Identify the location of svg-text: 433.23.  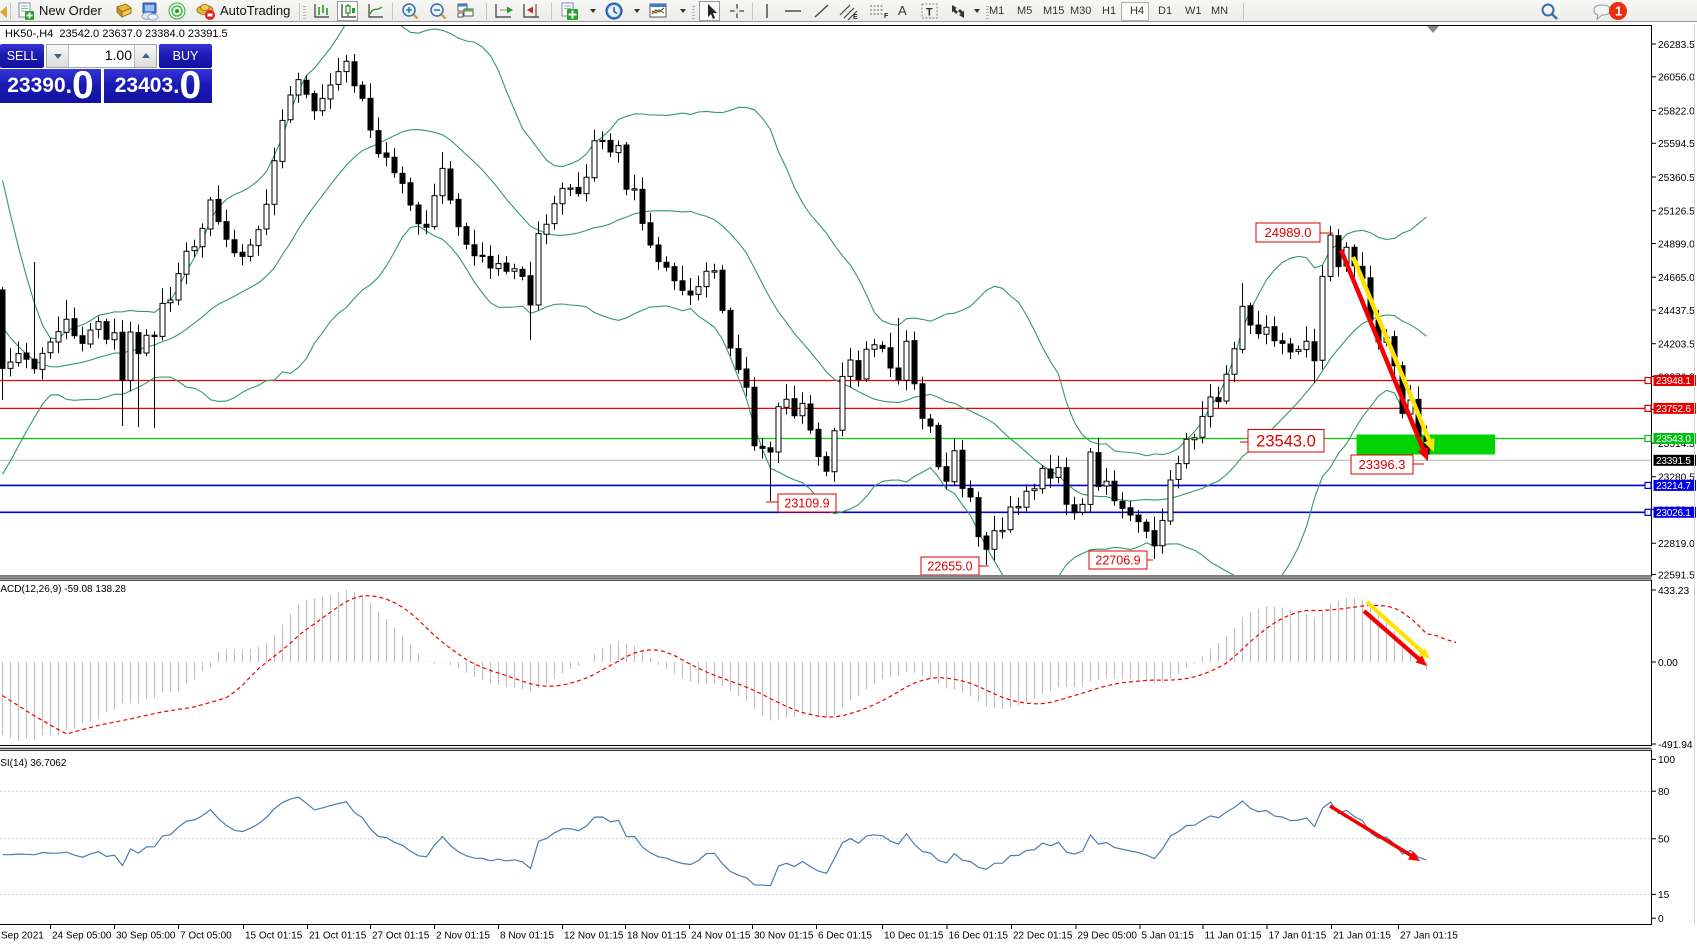
(1673, 591).